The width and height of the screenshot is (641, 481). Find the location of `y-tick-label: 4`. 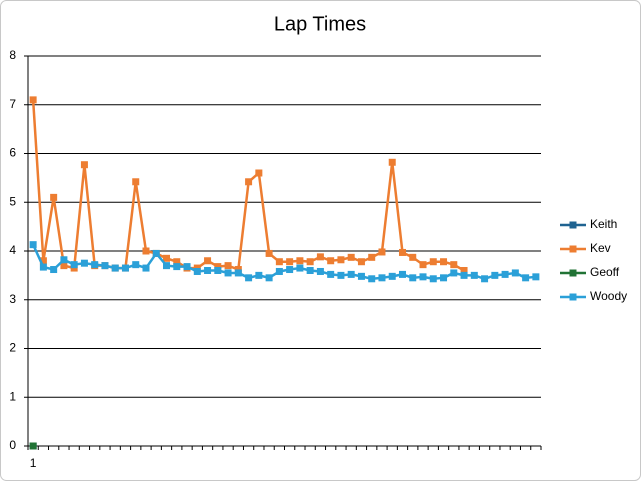

y-tick-label: 4 is located at coordinates (12, 250).